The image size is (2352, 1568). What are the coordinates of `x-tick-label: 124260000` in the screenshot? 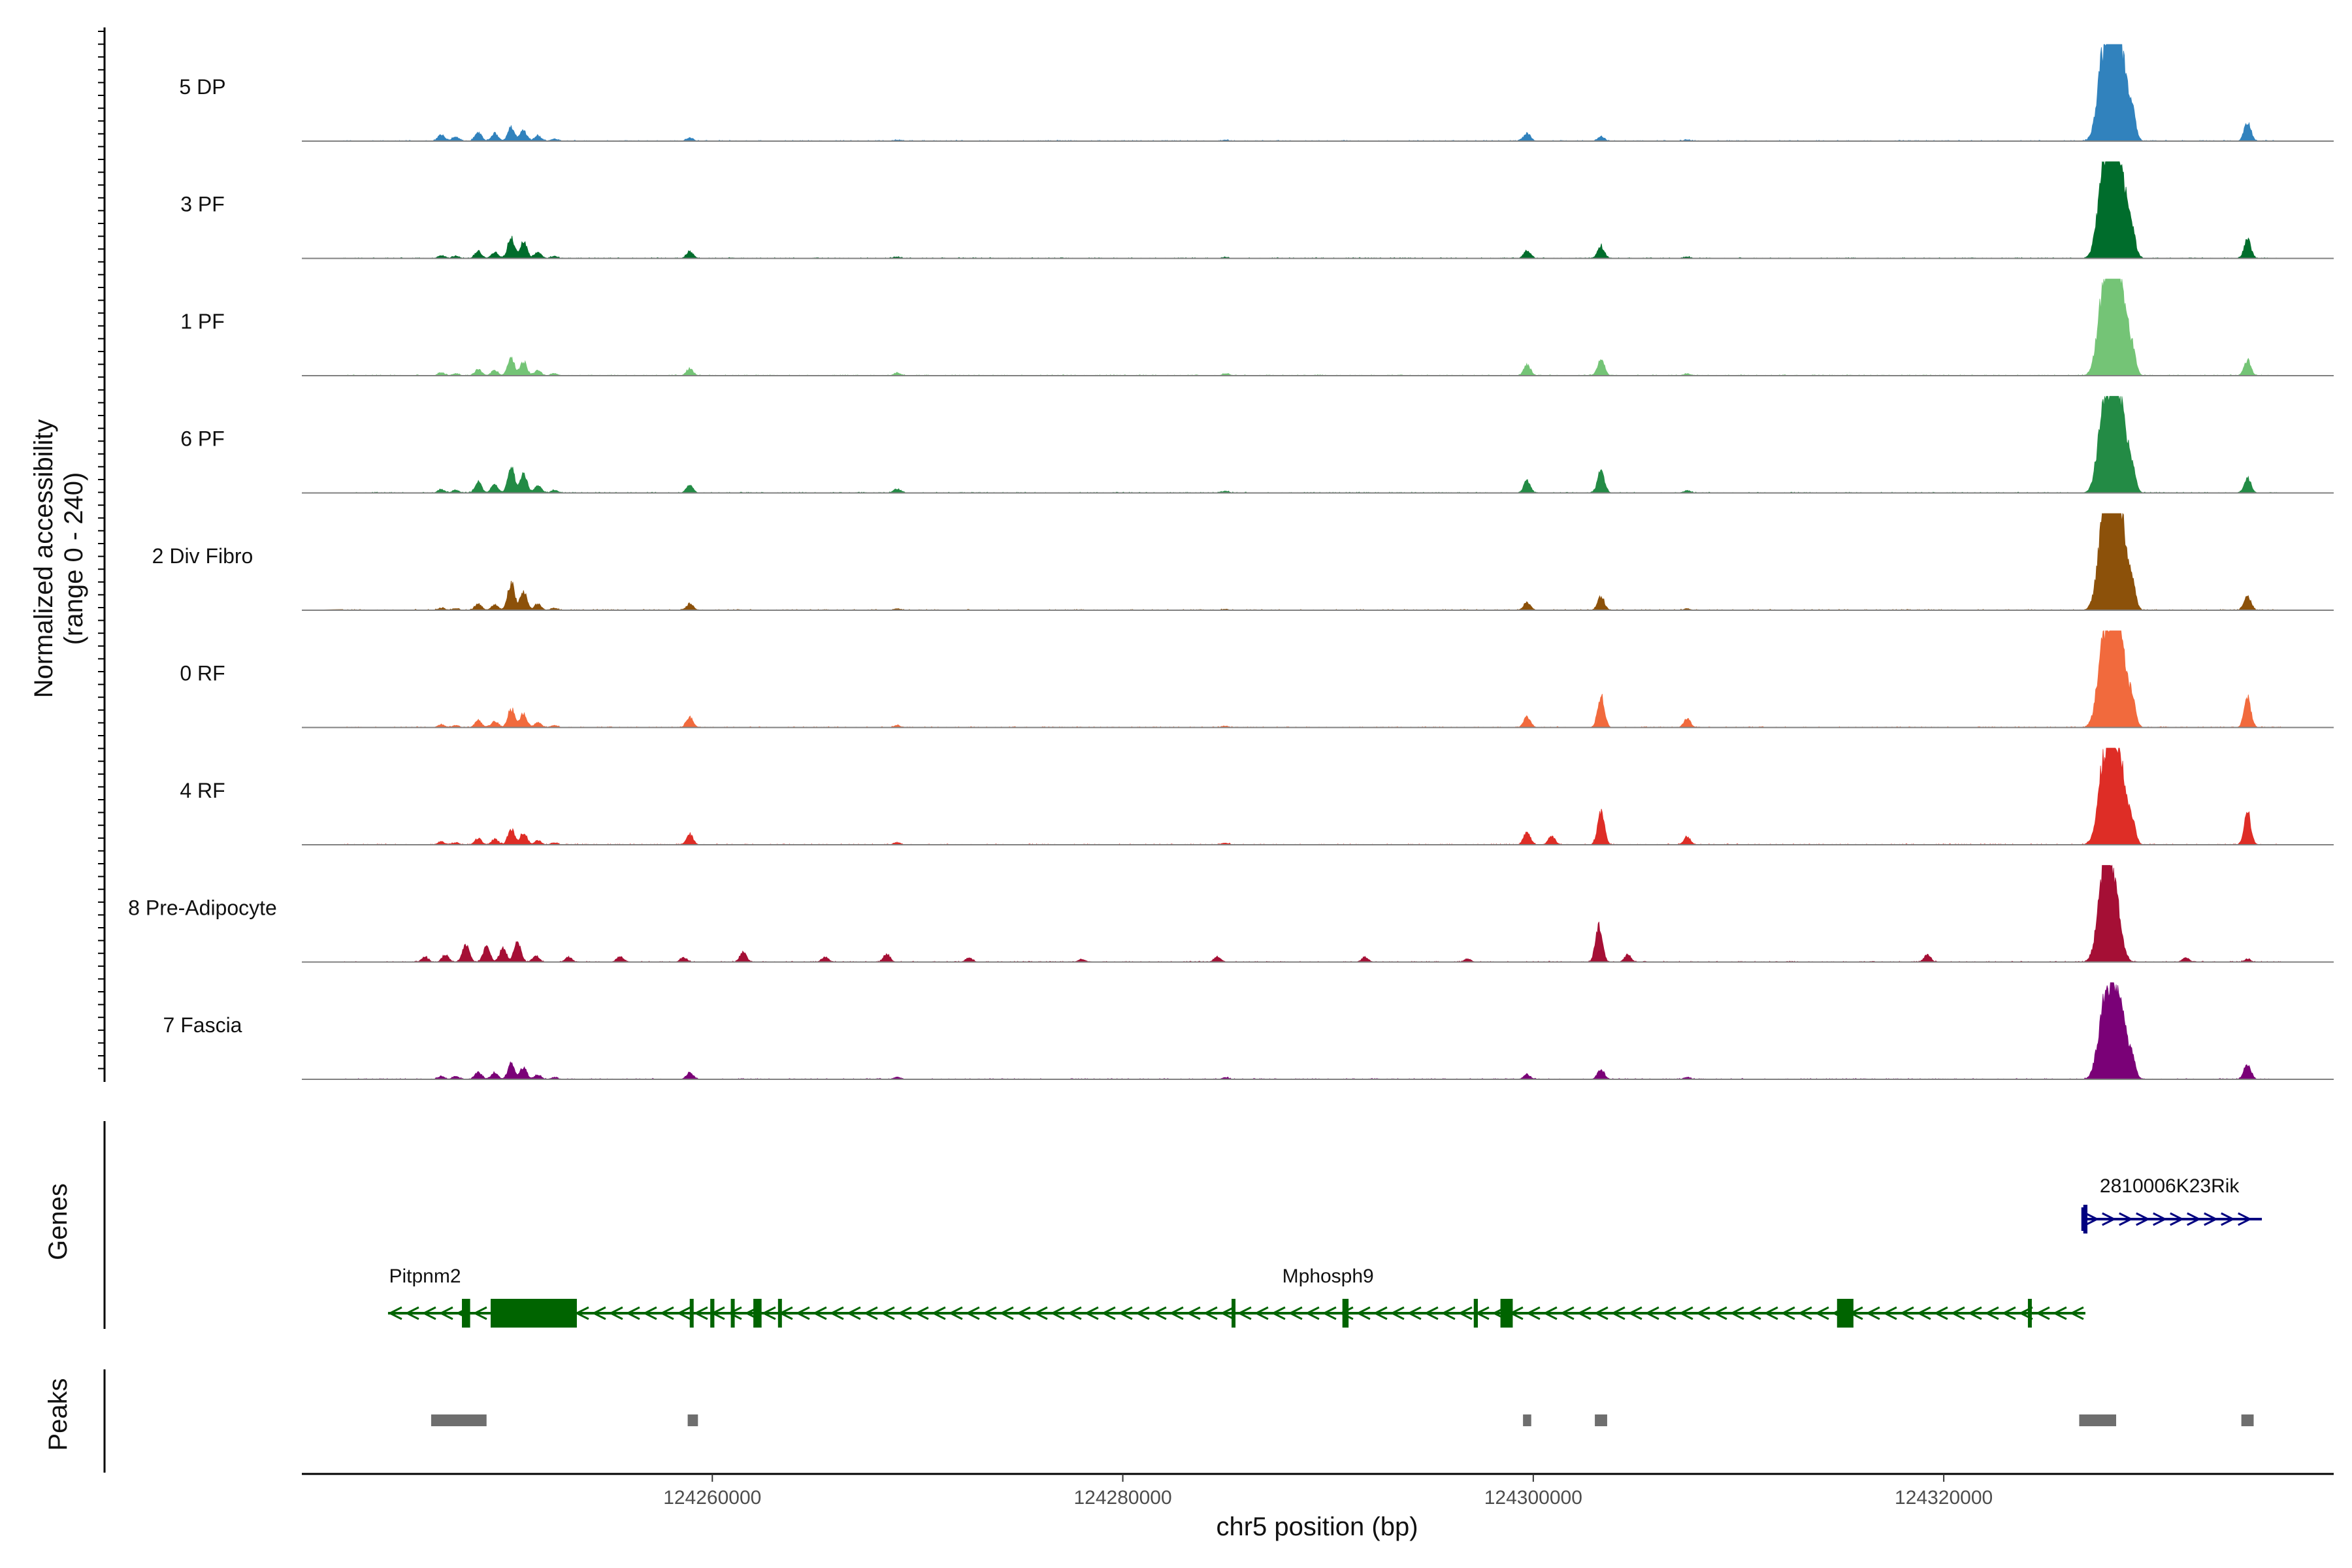 It's located at (712, 1498).